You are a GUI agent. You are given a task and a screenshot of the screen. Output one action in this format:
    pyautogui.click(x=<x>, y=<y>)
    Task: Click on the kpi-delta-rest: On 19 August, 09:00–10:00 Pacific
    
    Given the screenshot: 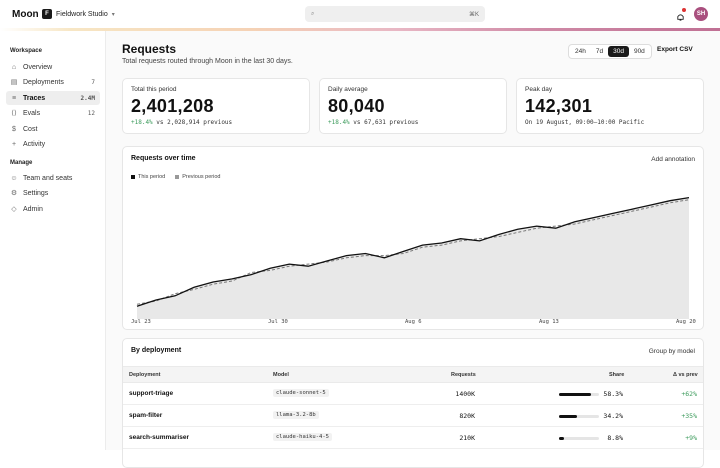 What is the action you would take?
    pyautogui.click(x=585, y=122)
    